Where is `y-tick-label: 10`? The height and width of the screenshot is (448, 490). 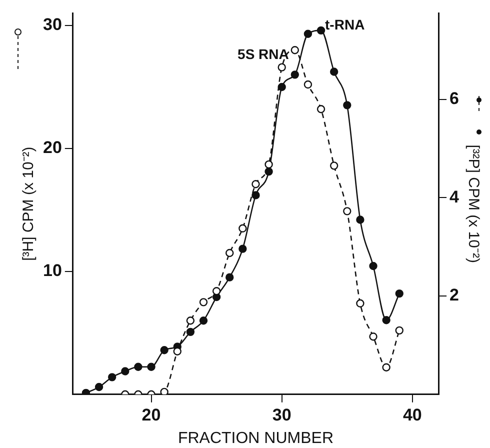
y-tick-label: 10 is located at coordinates (52, 270).